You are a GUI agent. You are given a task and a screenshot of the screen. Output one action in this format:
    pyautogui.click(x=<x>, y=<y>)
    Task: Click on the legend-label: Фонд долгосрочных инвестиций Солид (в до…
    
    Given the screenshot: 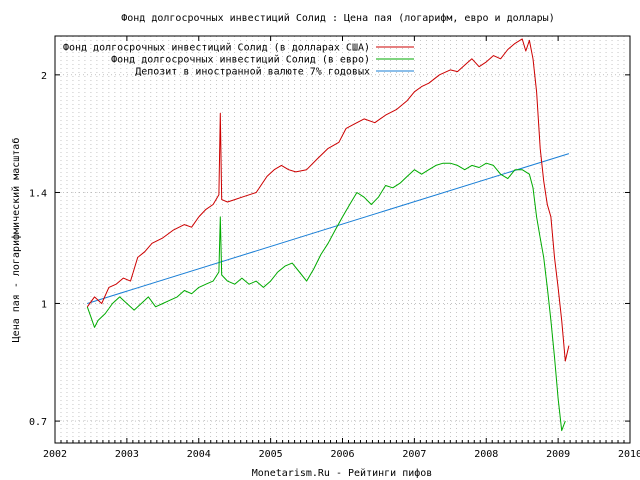 What is the action you would take?
    pyautogui.click(x=216, y=48)
    